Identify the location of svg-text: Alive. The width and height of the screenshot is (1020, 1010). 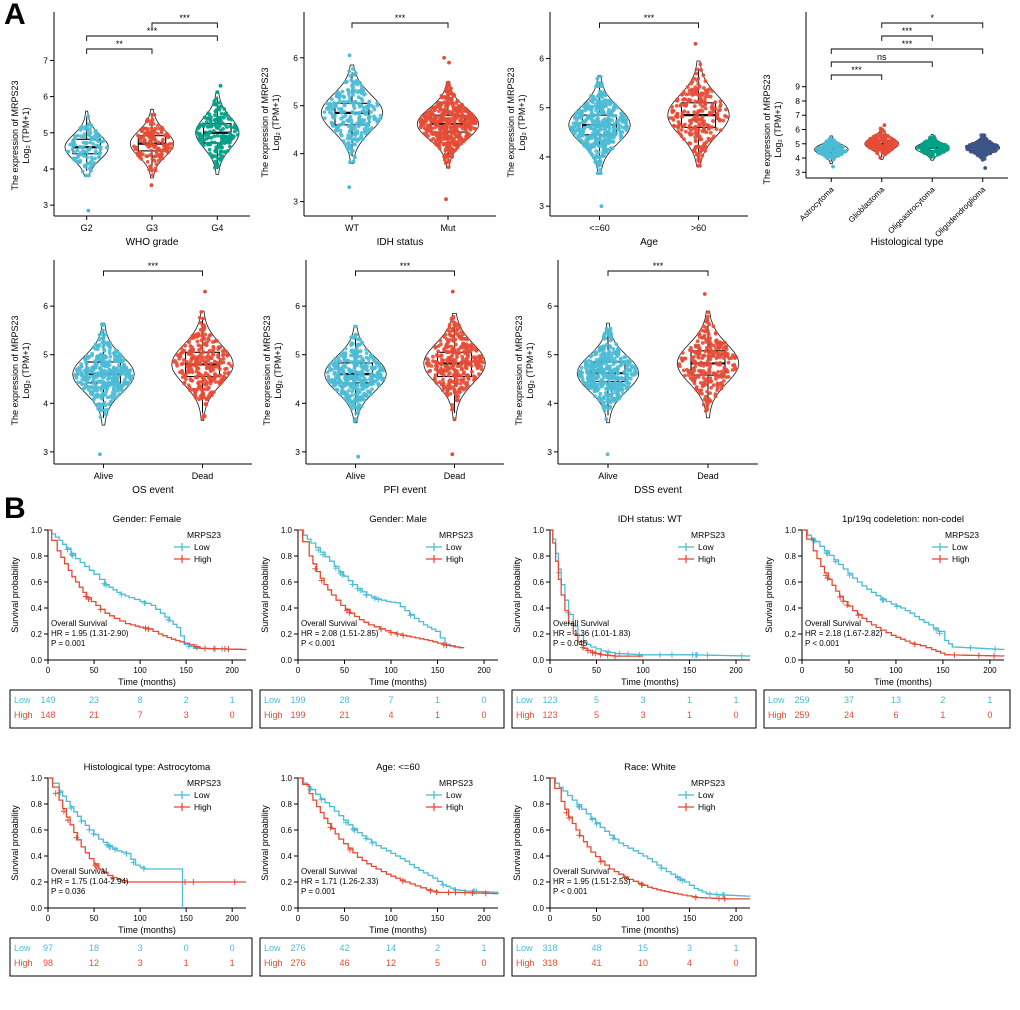
(608, 476).